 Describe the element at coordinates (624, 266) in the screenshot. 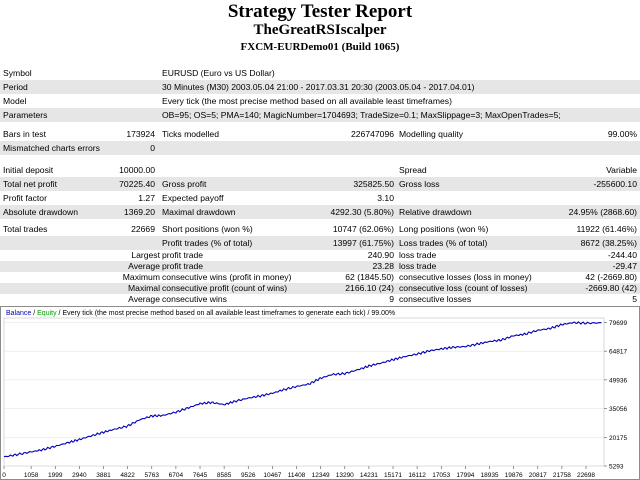

I see `average-loss-value: -29.47` at that location.